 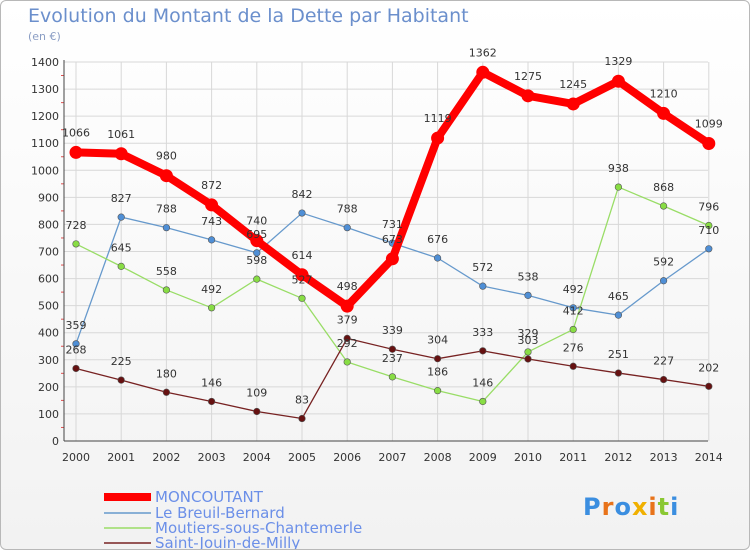 What do you see at coordinates (48, 306) in the screenshot?
I see `y-tick-label: 500` at bounding box center [48, 306].